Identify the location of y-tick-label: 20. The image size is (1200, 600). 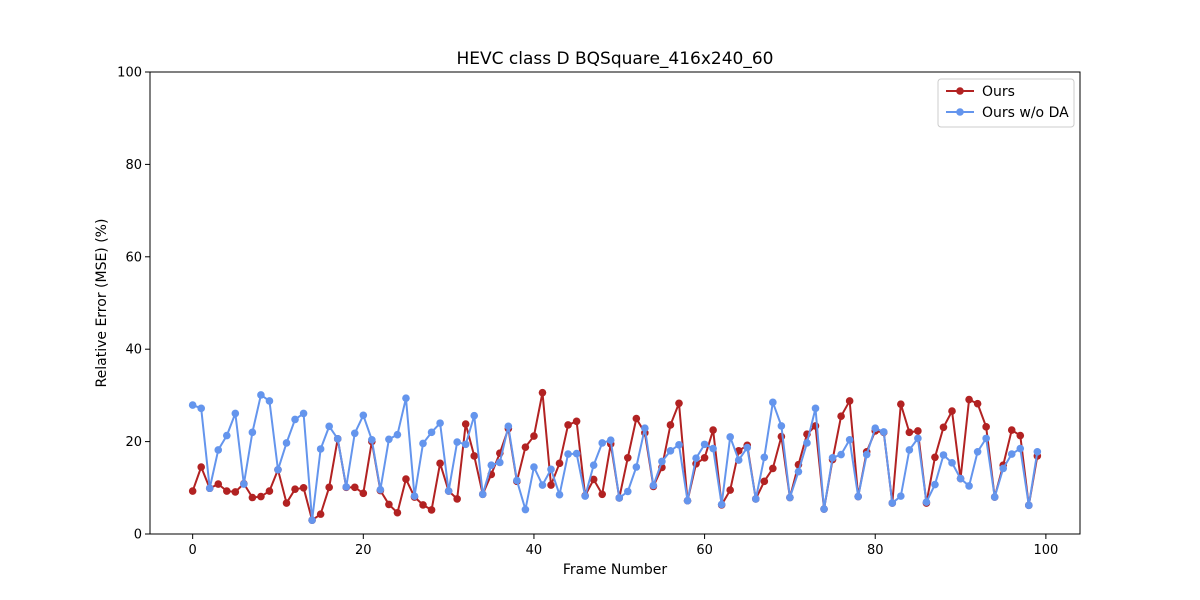
(133, 442).